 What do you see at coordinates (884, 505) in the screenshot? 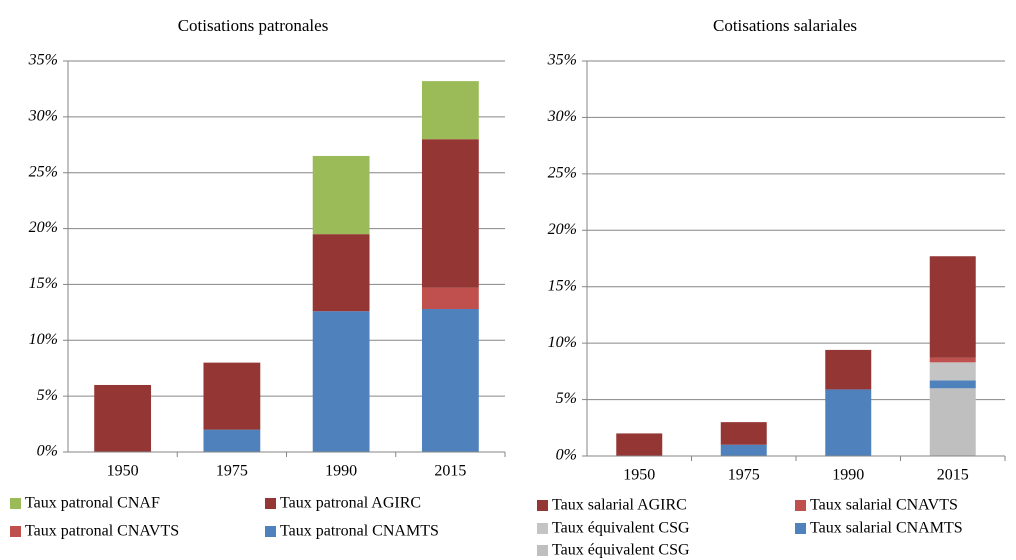
I see `legend-label: Taux salarial CNAVTS` at bounding box center [884, 505].